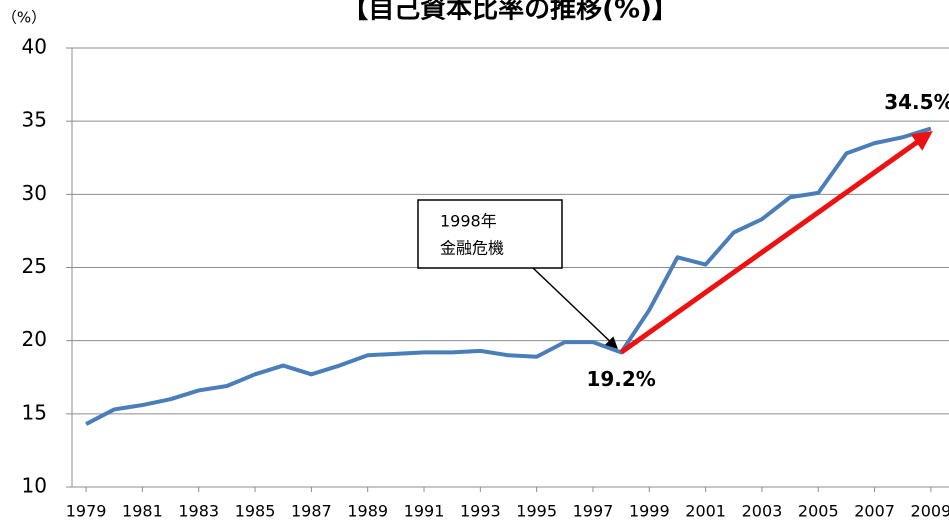 This screenshot has height=526, width=949. What do you see at coordinates (198, 511) in the screenshot?
I see `x-tick-label: 1983` at bounding box center [198, 511].